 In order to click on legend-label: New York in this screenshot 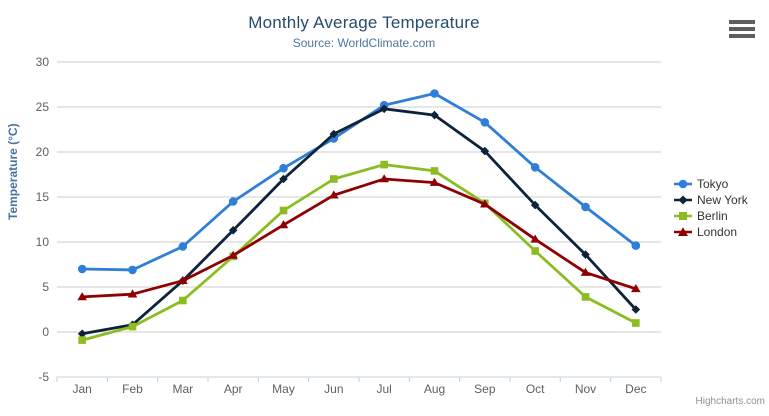, I will do `click(722, 200)`.